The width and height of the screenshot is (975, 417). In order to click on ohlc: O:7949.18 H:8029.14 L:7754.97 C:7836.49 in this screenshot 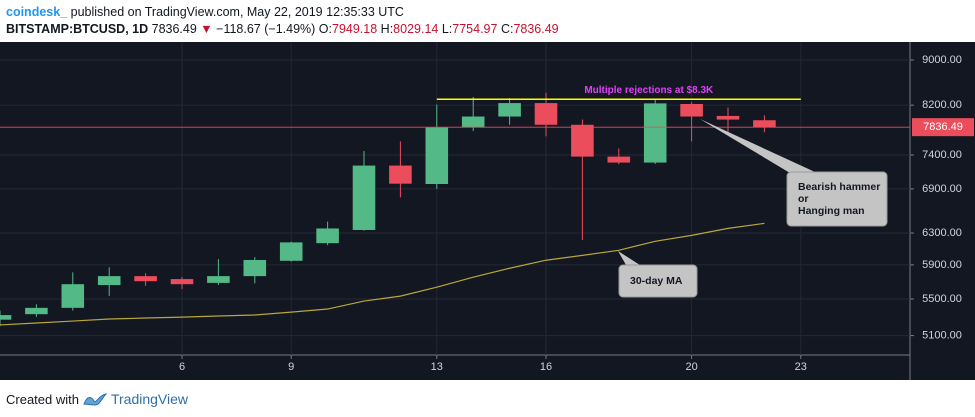, I will do `click(439, 29)`.